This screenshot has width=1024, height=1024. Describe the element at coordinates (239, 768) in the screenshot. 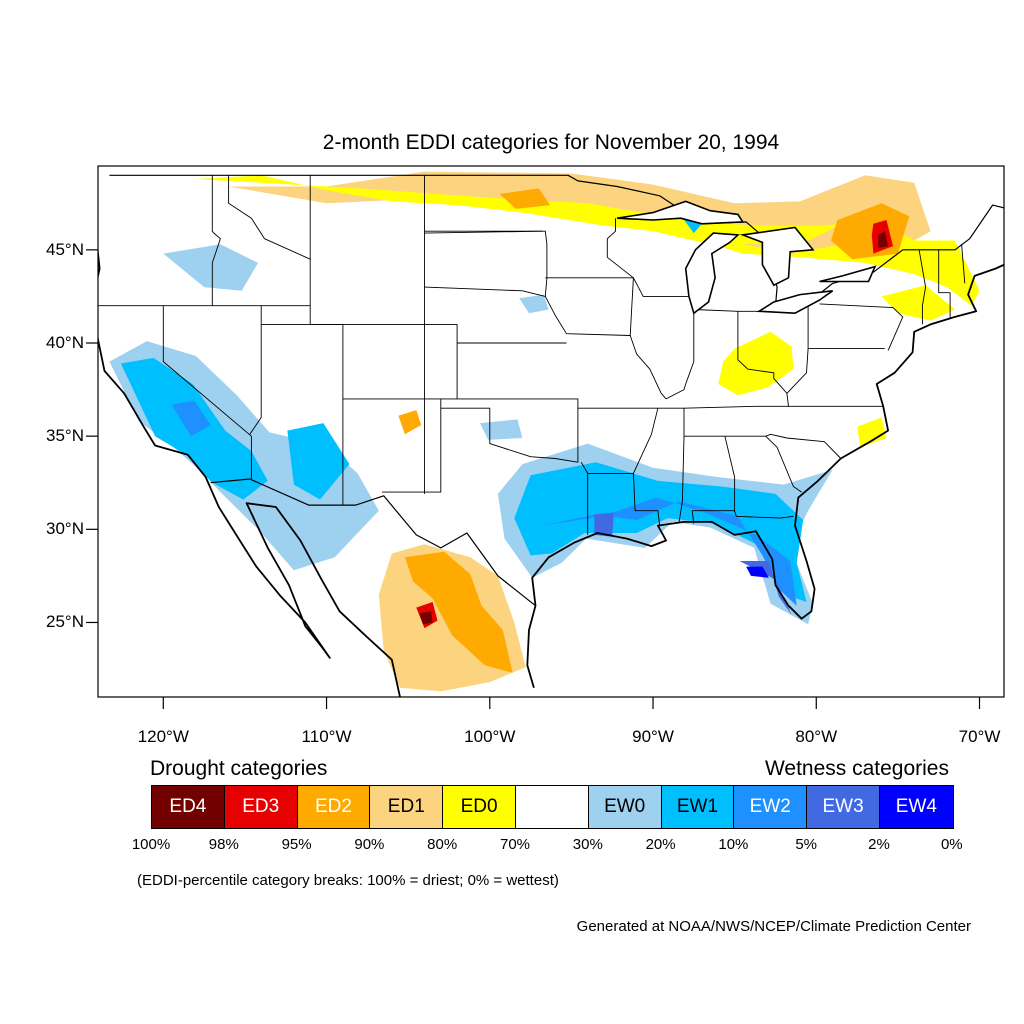

I see `drought-categories-heading: Drought categories` at that location.